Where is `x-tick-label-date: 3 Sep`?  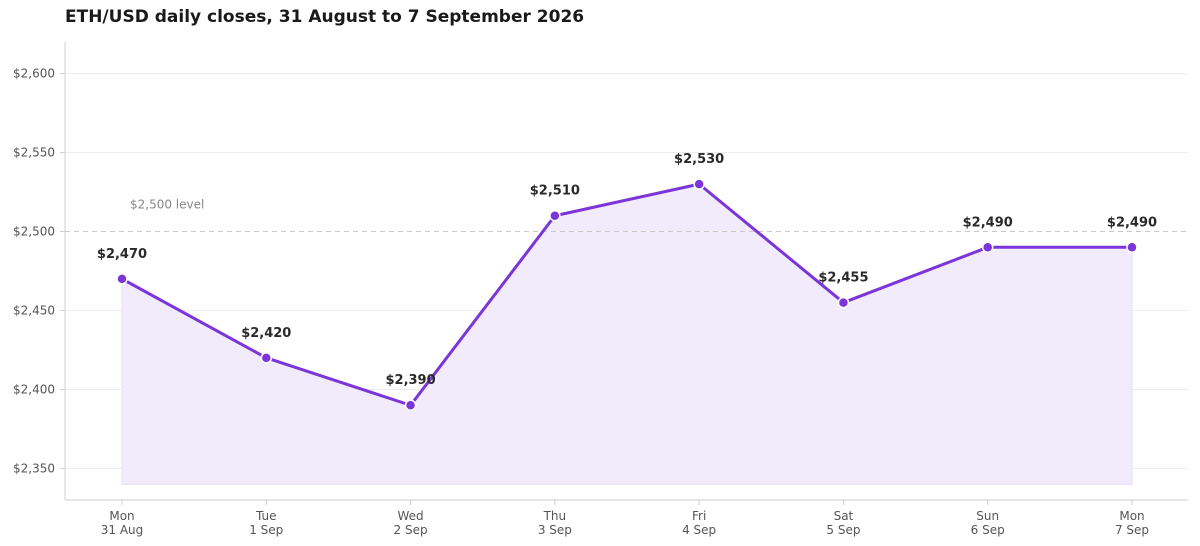
x-tick-label-date: 3 Sep is located at coordinates (555, 530).